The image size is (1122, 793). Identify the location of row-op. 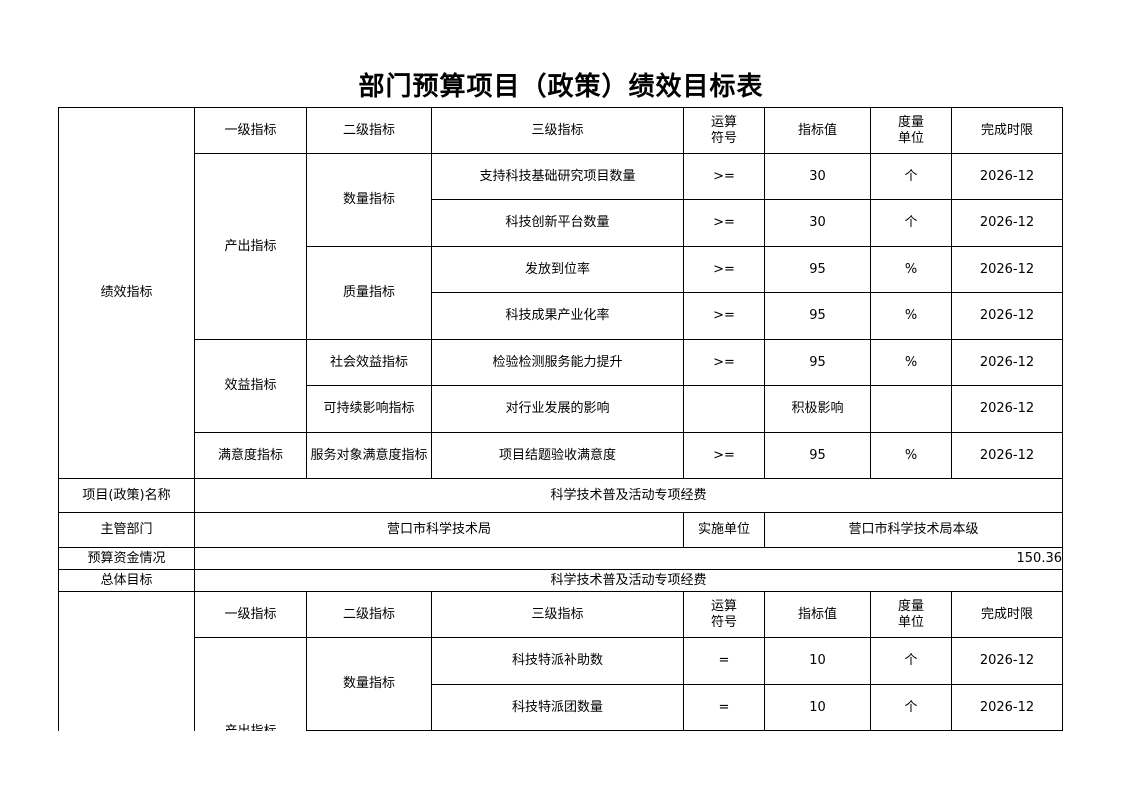
(724, 409).